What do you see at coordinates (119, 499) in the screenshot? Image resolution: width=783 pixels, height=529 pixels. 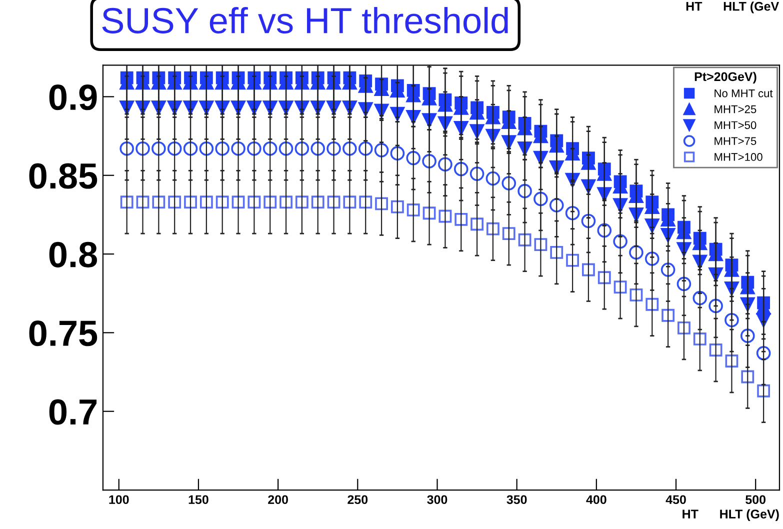 I see `x-tick-label: 100` at bounding box center [119, 499].